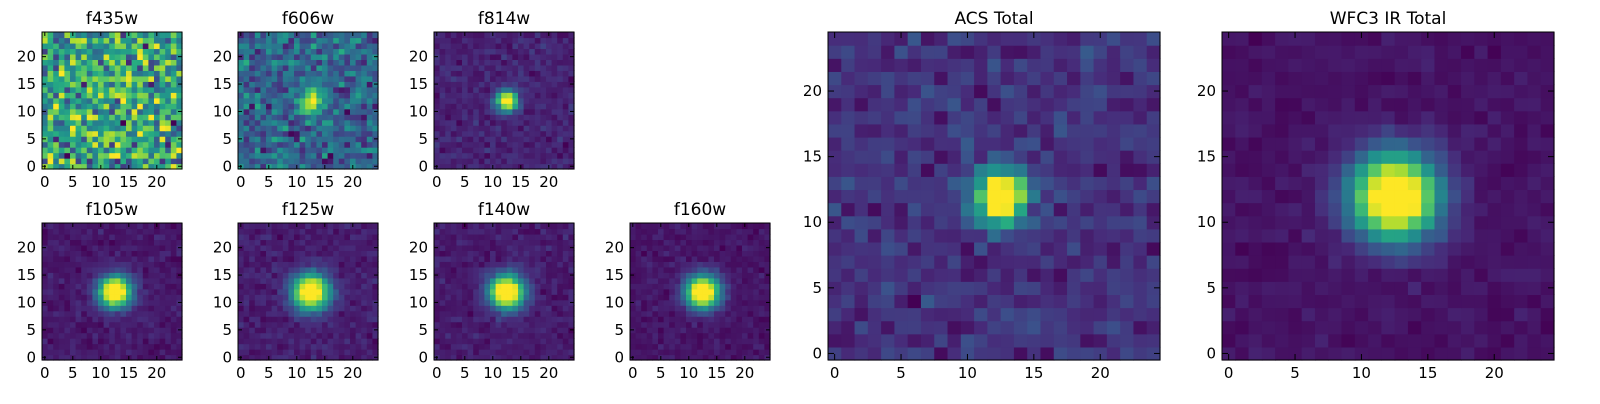 Image resolution: width=1600 pixels, height=404 pixels. What do you see at coordinates (520, 182) in the screenshot?
I see `x-tick-label: 15` at bounding box center [520, 182].